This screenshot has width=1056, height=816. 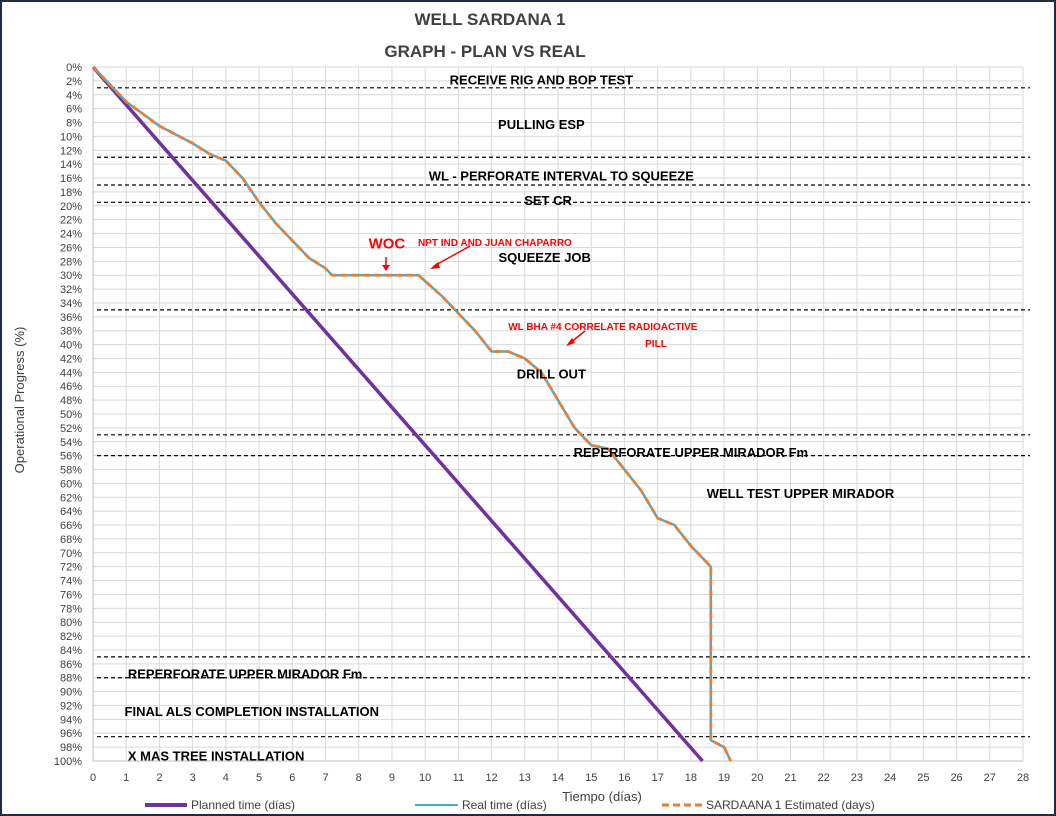 I want to click on x-tick-label: 26, so click(x=956, y=778).